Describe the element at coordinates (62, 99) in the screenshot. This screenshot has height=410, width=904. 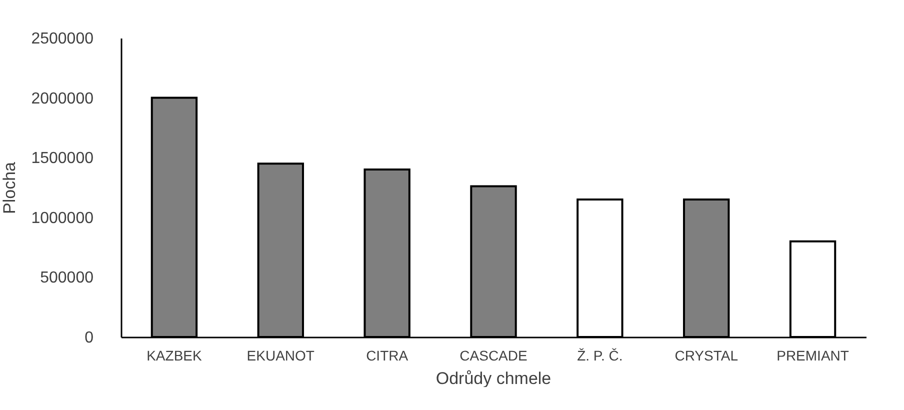
I see `y-tick-label: 2000000` at that location.